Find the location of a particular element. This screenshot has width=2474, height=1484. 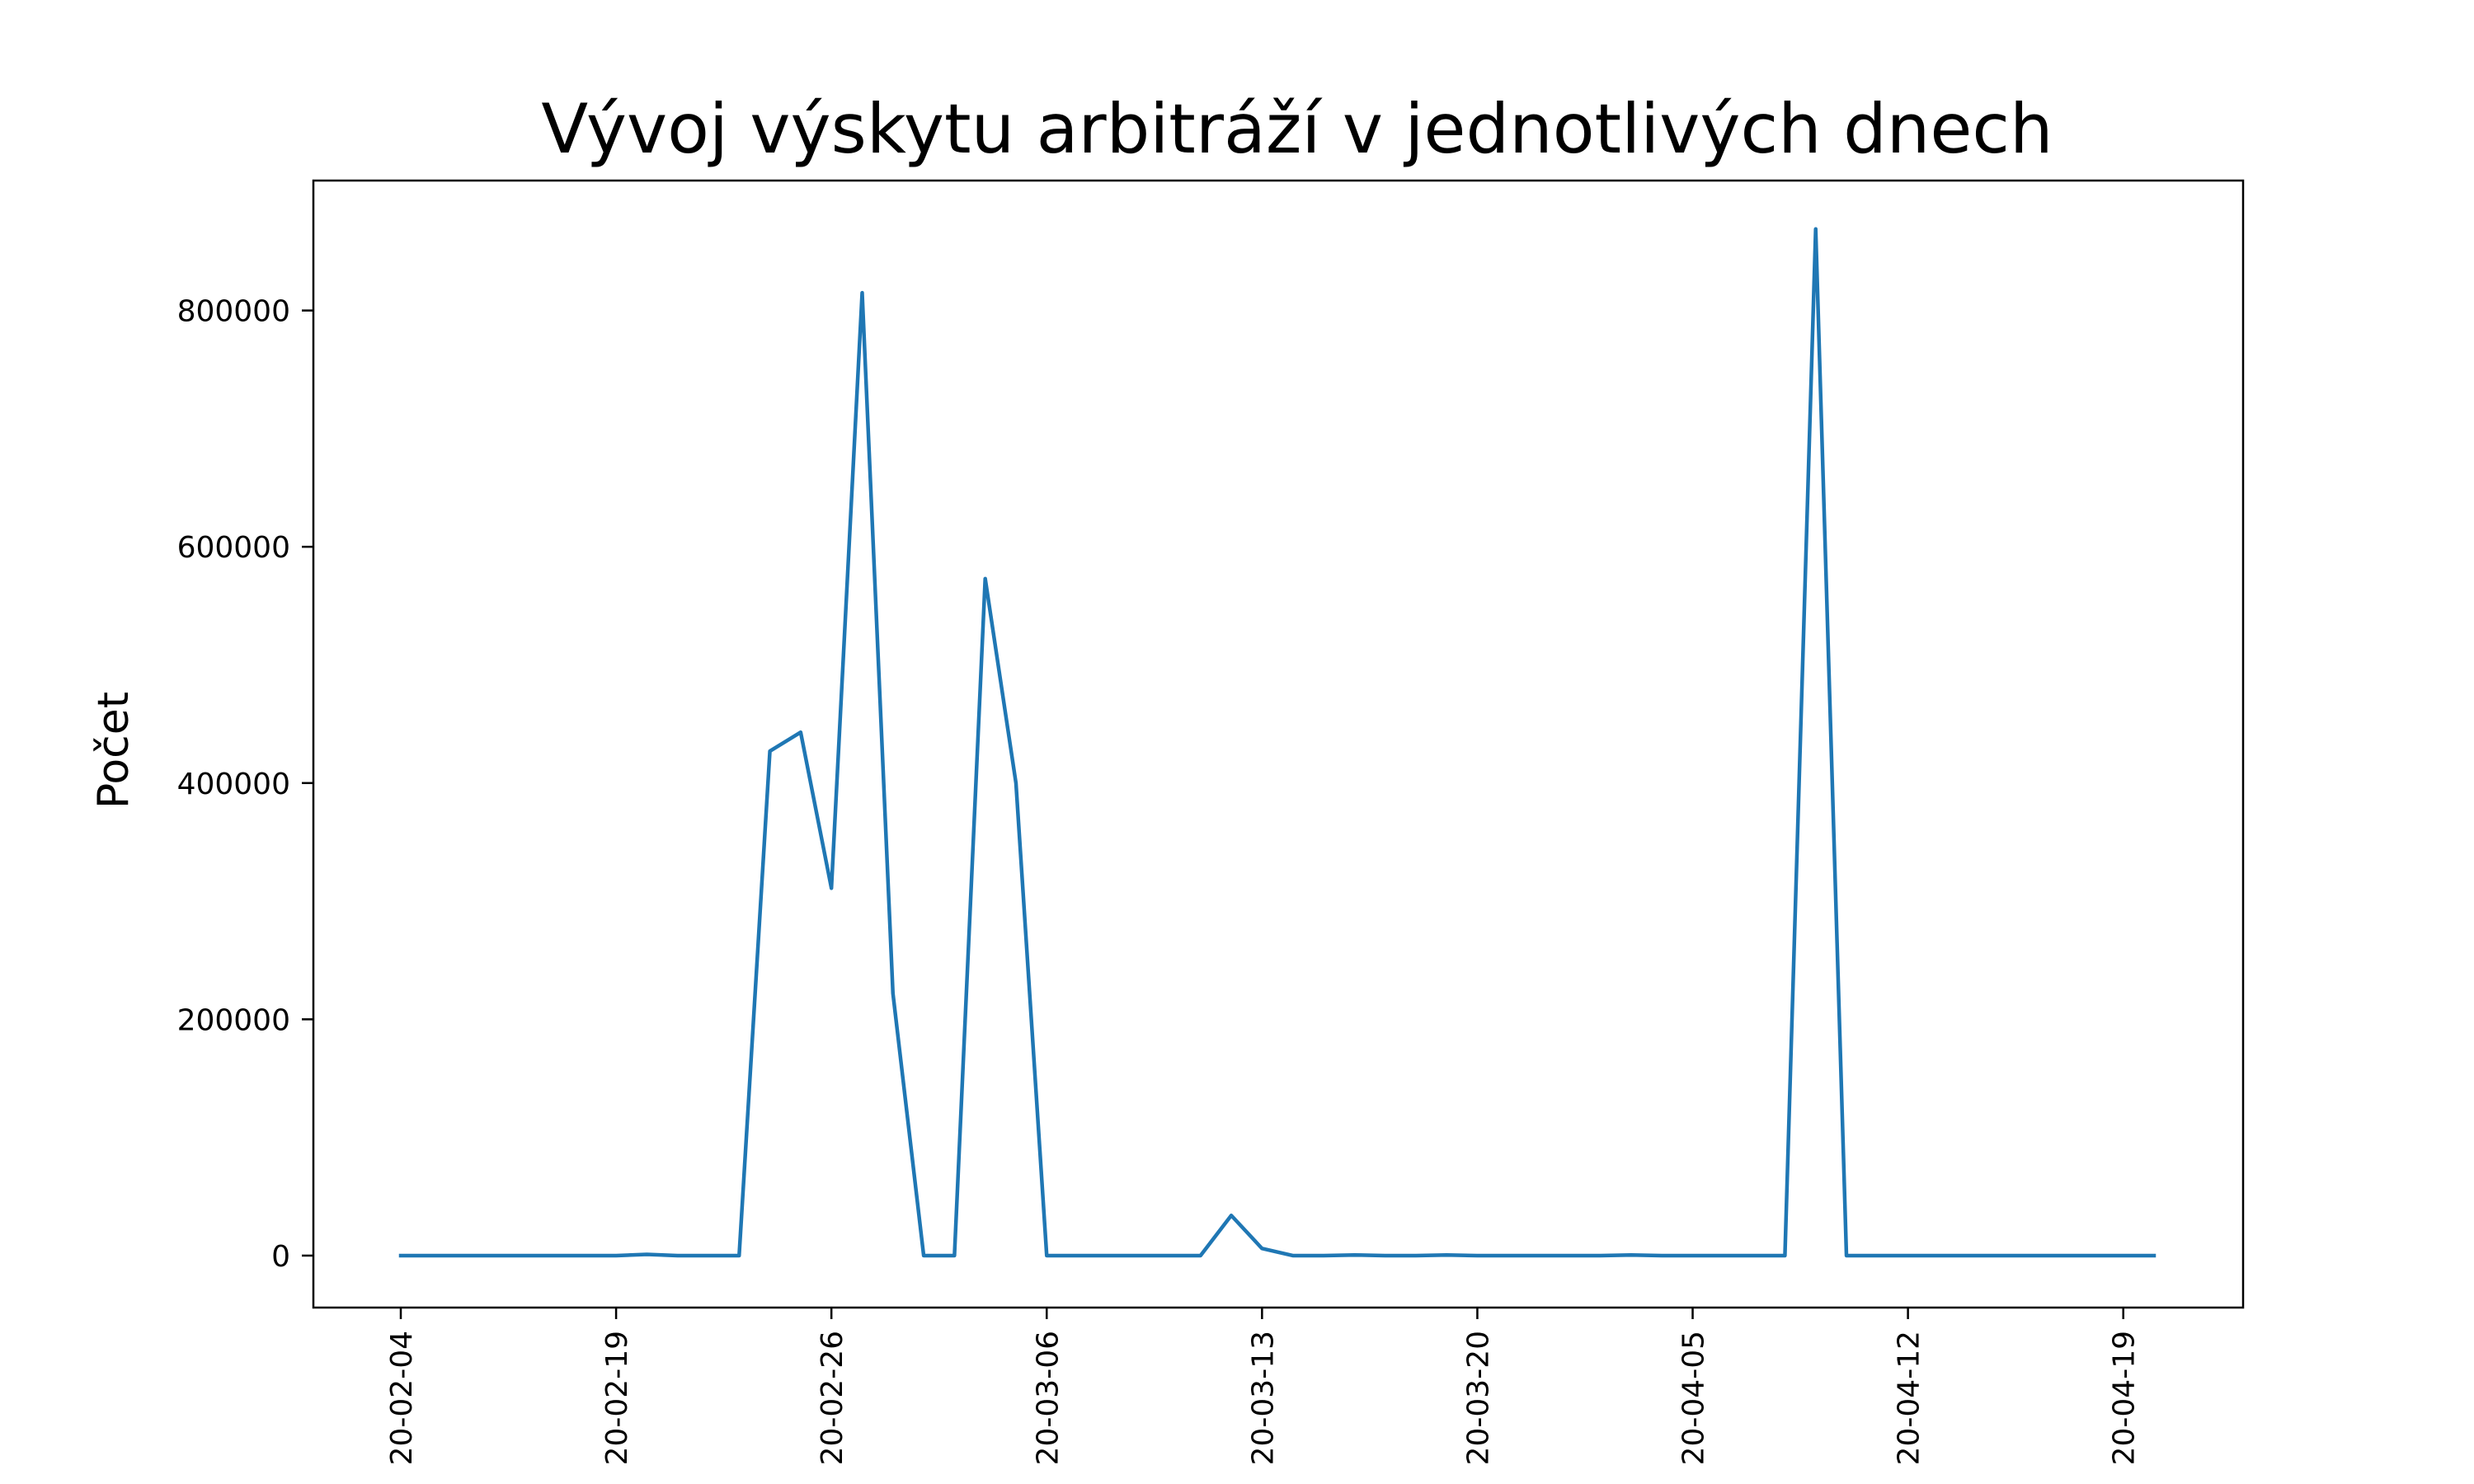

x-tick-label: 20-04-12 is located at coordinates (1909, 1398).